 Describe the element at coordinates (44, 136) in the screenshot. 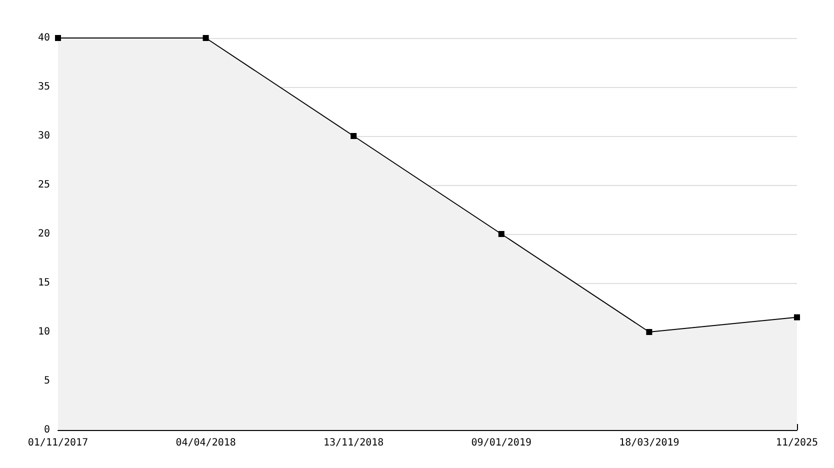

I see `y-tick-label: 30` at that location.